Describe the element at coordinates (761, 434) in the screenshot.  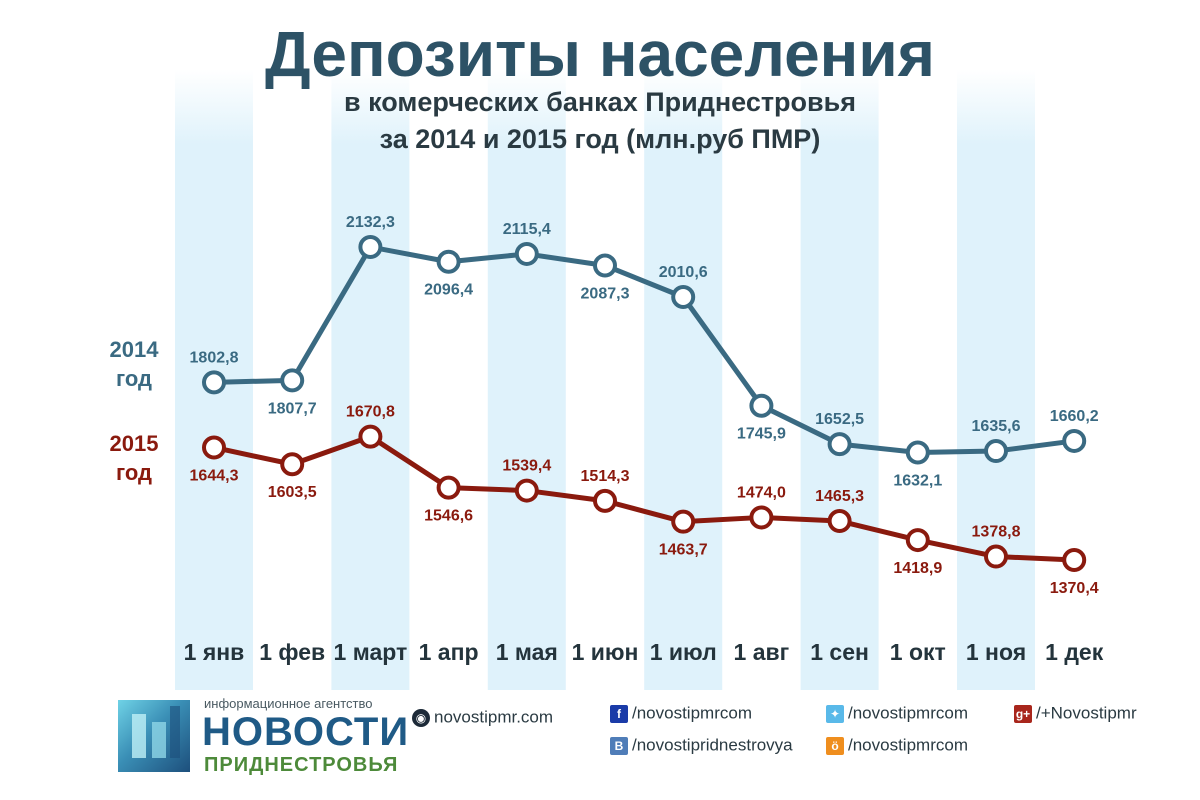
I see `data-label: 1745,9` at that location.